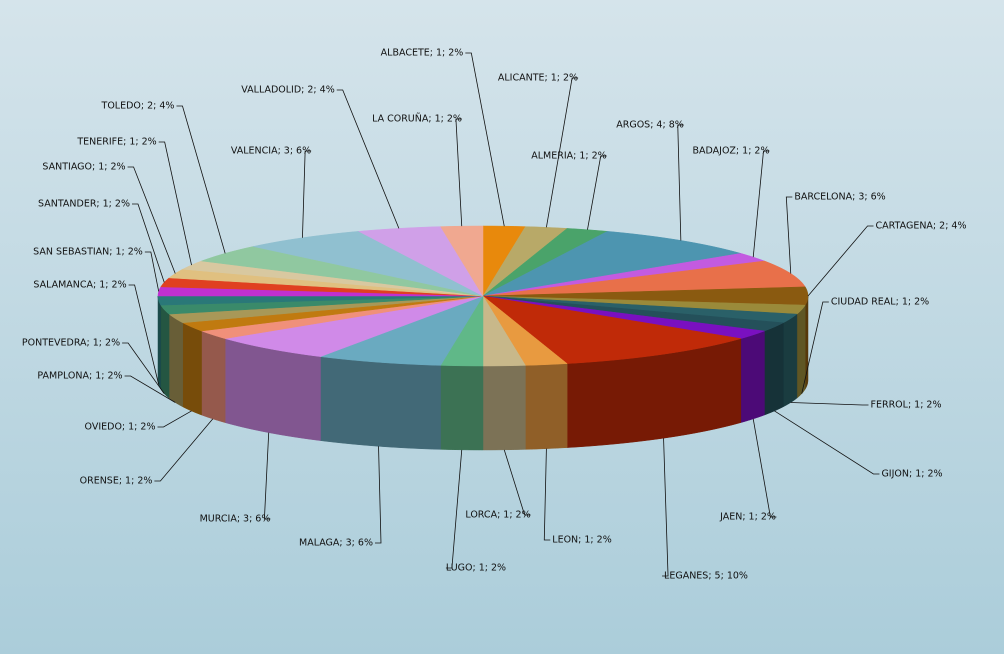  I want to click on data-label: PONTEVEDRA; 1; 2%, so click(71, 343).